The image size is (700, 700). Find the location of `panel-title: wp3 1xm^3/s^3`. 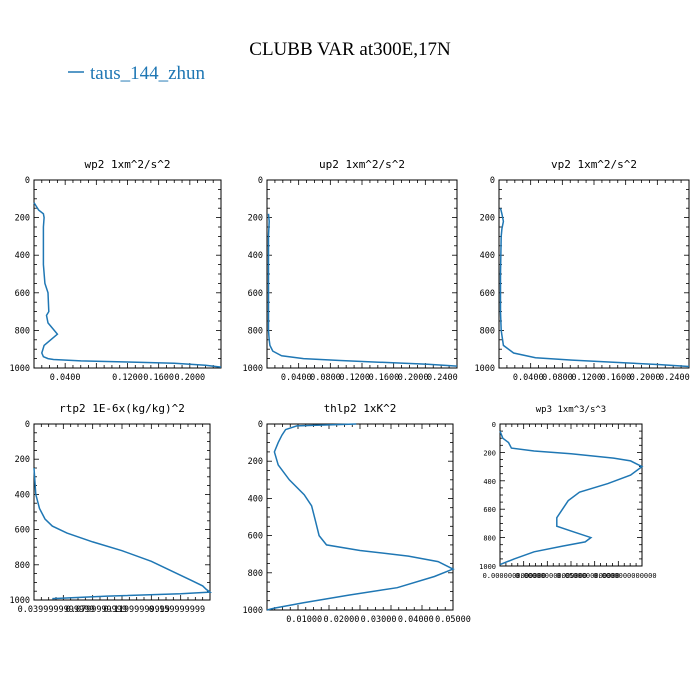

panel-title: wp3 1xm^3/s^3 is located at coordinates (571, 410).